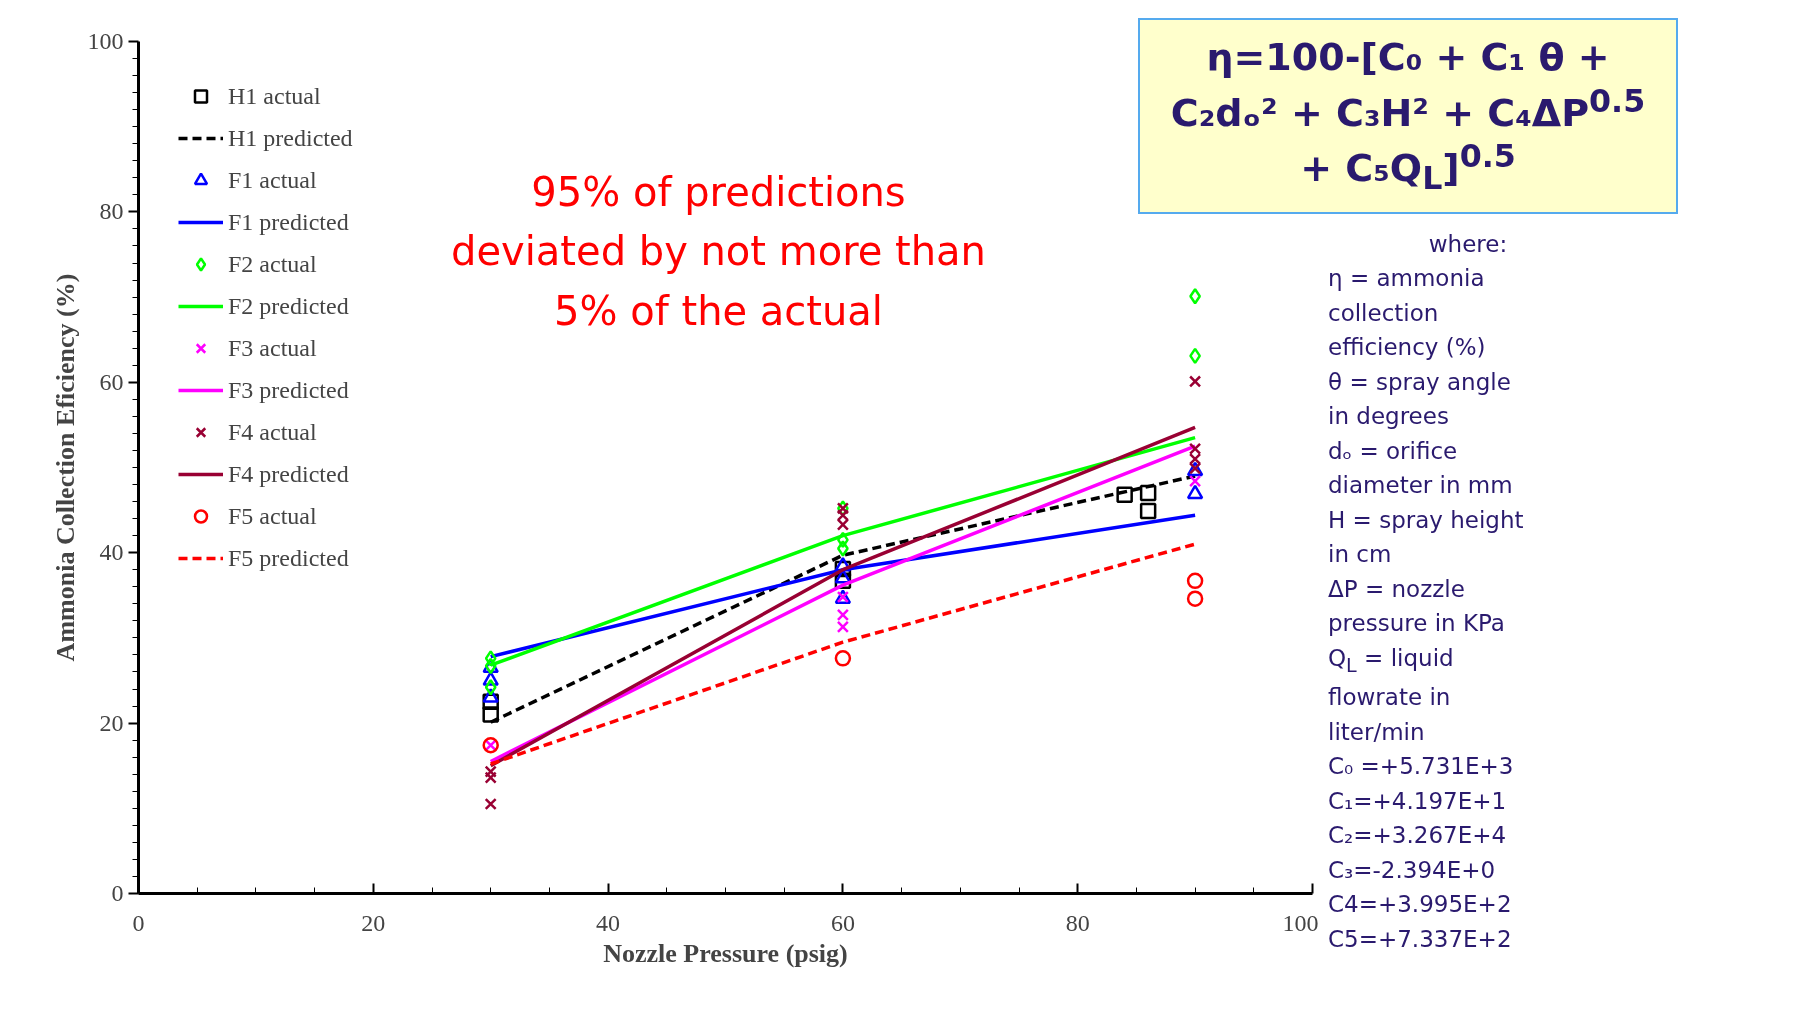 The width and height of the screenshot is (1818, 1015). What do you see at coordinates (65, 467) in the screenshot?
I see `y-axis-title: Ammonia Collection Eficiency (%)` at bounding box center [65, 467].